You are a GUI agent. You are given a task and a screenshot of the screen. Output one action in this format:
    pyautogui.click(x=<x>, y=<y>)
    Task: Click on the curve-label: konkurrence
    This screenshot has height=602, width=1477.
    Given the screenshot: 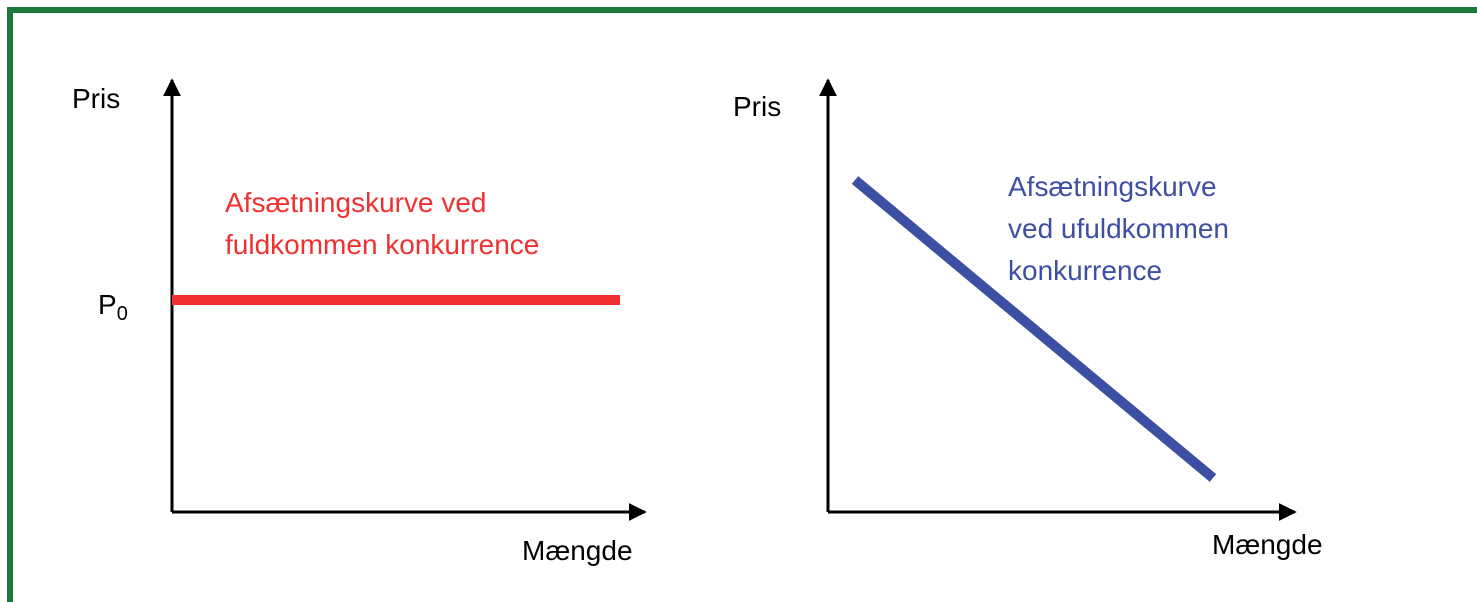 What is the action you would take?
    pyautogui.click(x=1085, y=270)
    